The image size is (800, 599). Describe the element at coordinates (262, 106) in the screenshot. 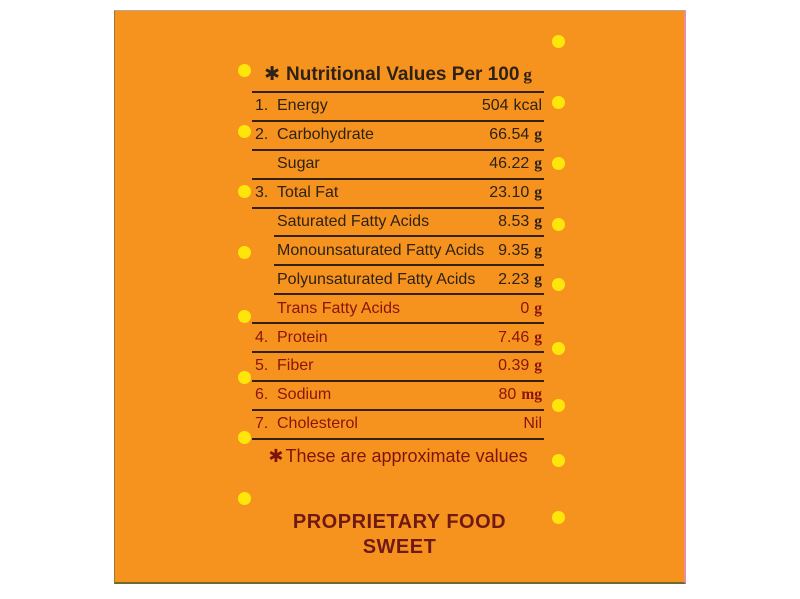

I see `row-number: 1.` at that location.